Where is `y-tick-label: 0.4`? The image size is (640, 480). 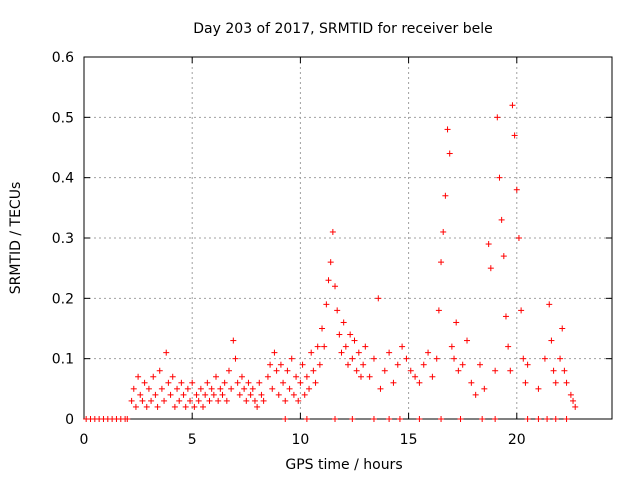
y-tick-label: 0.4 is located at coordinates (63, 179).